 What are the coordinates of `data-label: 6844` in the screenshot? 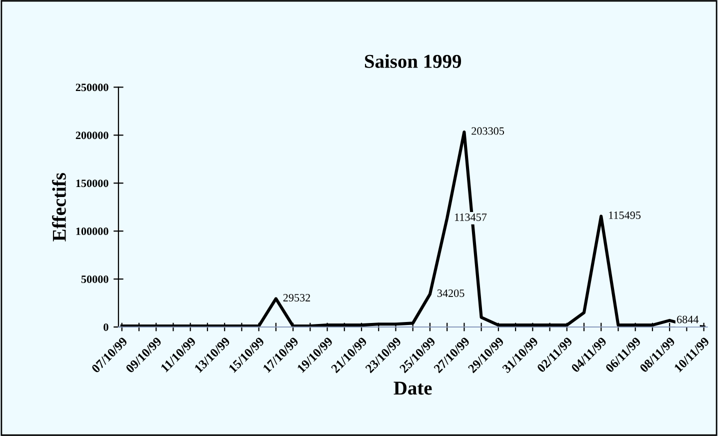 It's located at (688, 320).